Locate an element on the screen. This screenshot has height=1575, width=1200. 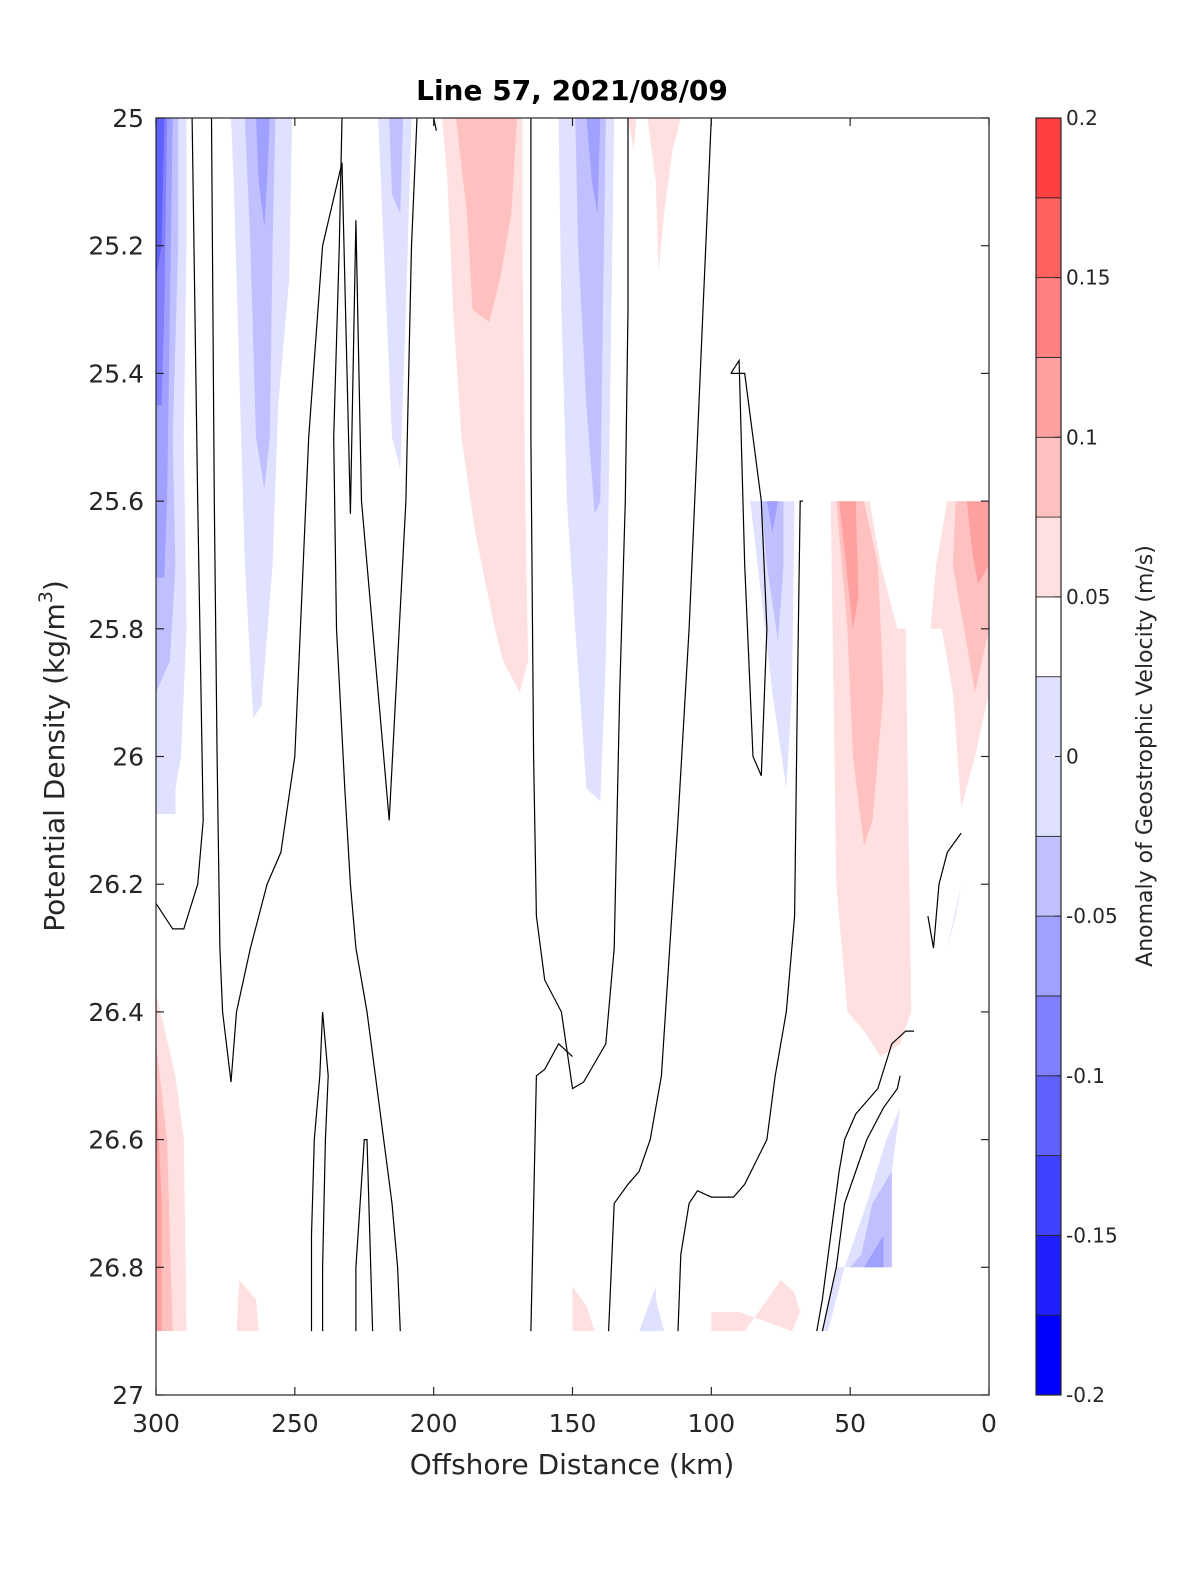
colorbar-tick-label-0: -0.2 is located at coordinates (1085, 1395).